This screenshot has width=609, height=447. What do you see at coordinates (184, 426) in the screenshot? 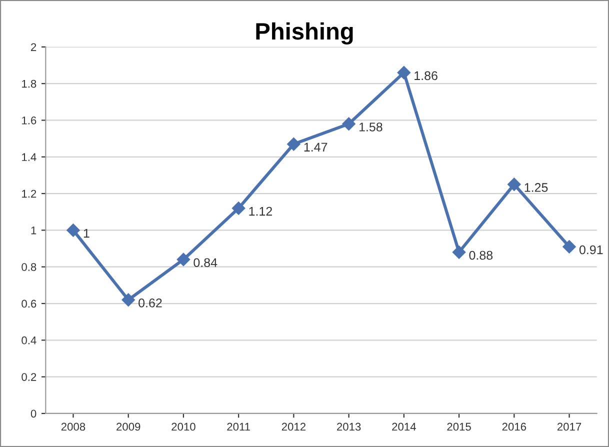
I see `x-tick-label: 2010` at bounding box center [184, 426].